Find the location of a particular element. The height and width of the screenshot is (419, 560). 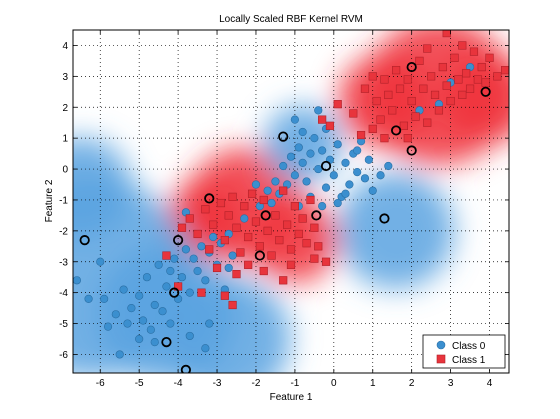

y-tick-label-8: -4 is located at coordinates (63, 293).